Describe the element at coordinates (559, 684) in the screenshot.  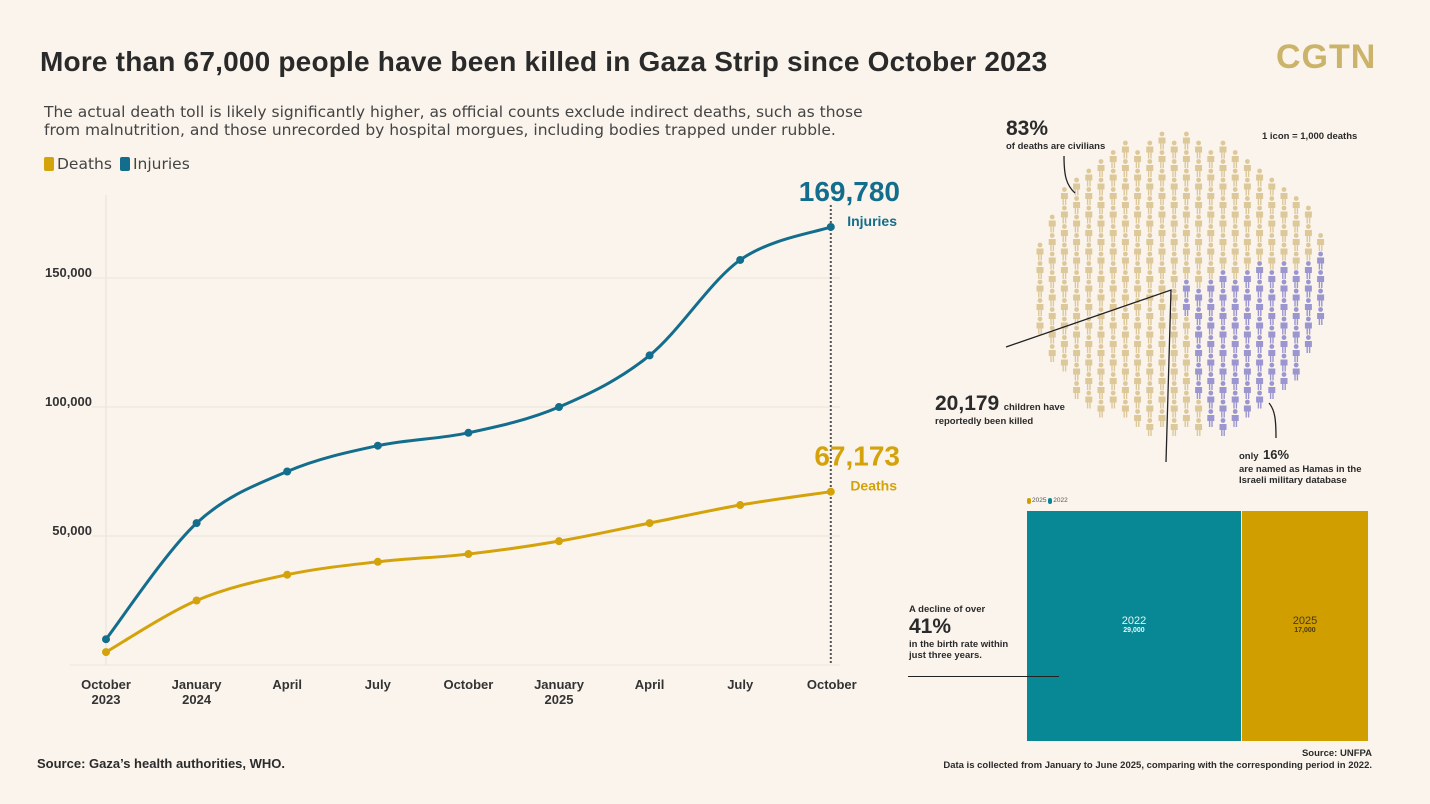
I see `x-tick-label: January` at that location.